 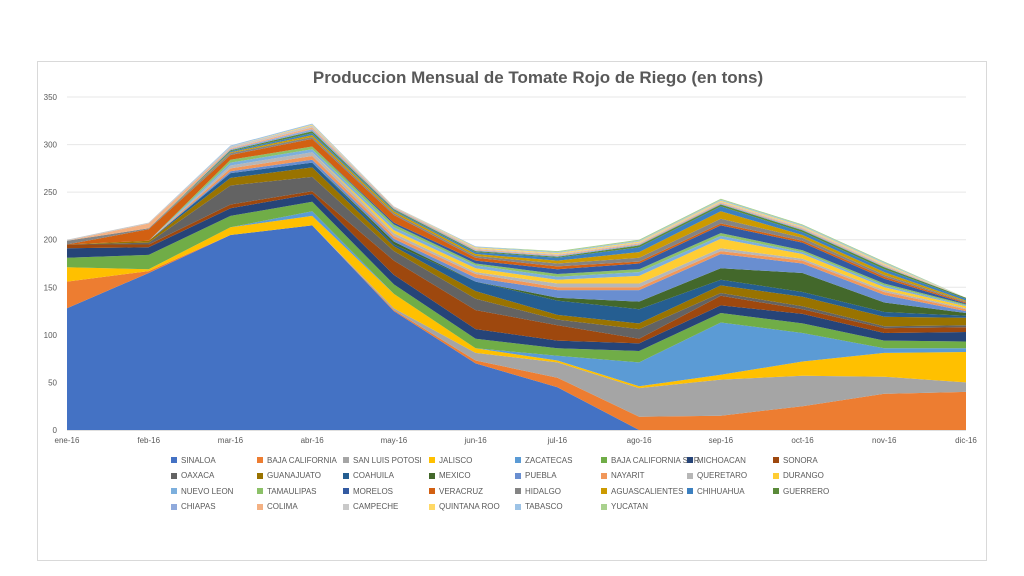 What do you see at coordinates (231, 440) in the screenshot?
I see `x-tick-label: mar-16` at bounding box center [231, 440].